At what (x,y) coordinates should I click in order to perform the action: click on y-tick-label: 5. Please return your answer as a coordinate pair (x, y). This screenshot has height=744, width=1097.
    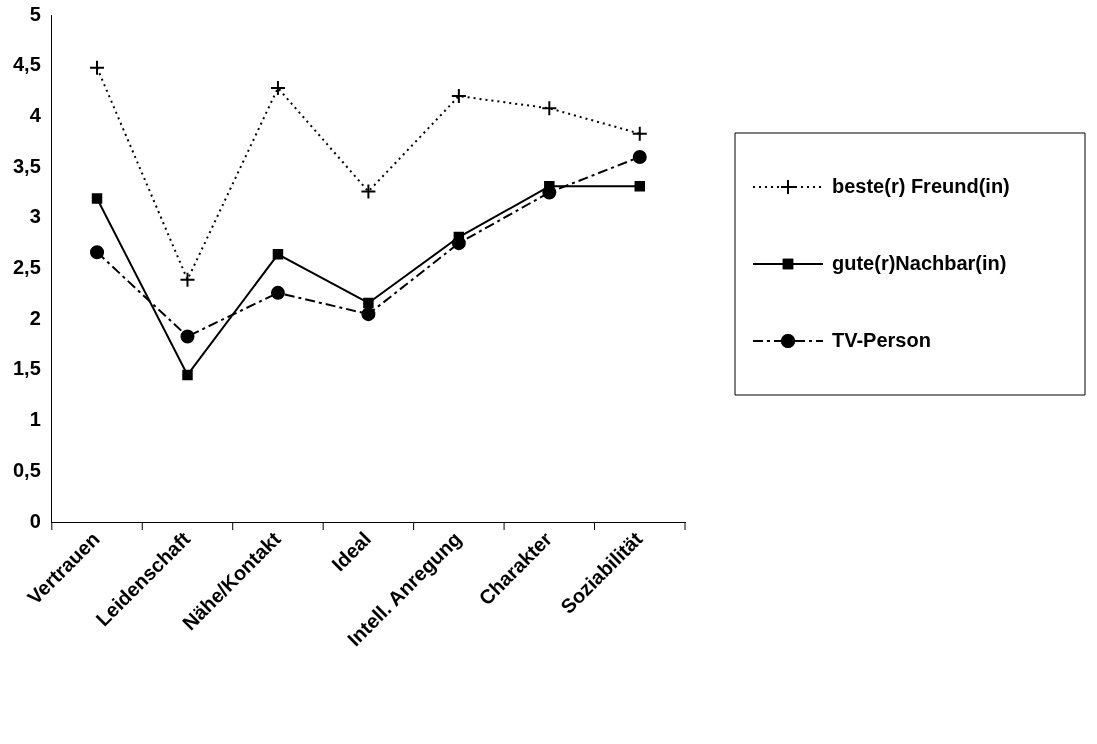
    Looking at the image, I should click on (35, 13).